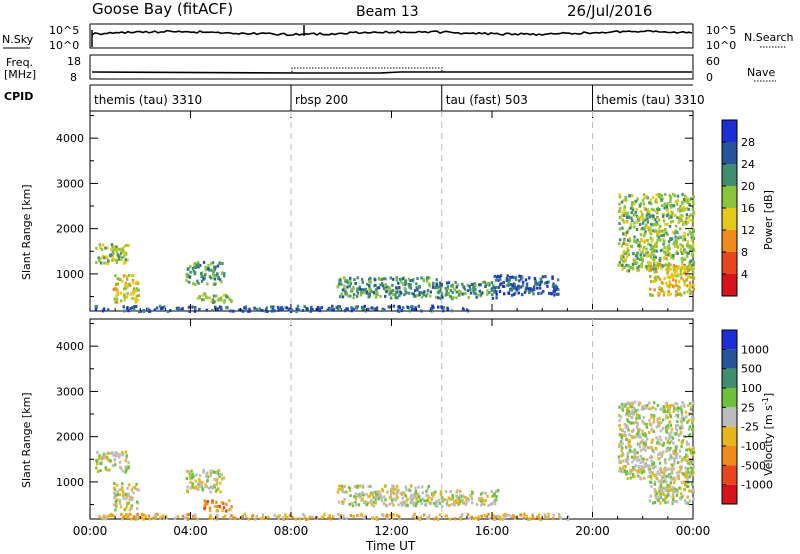 This screenshot has width=800, height=554. What do you see at coordinates (321, 100) in the screenshot?
I see `cpid-segment-label: rbsp 200` at bounding box center [321, 100].